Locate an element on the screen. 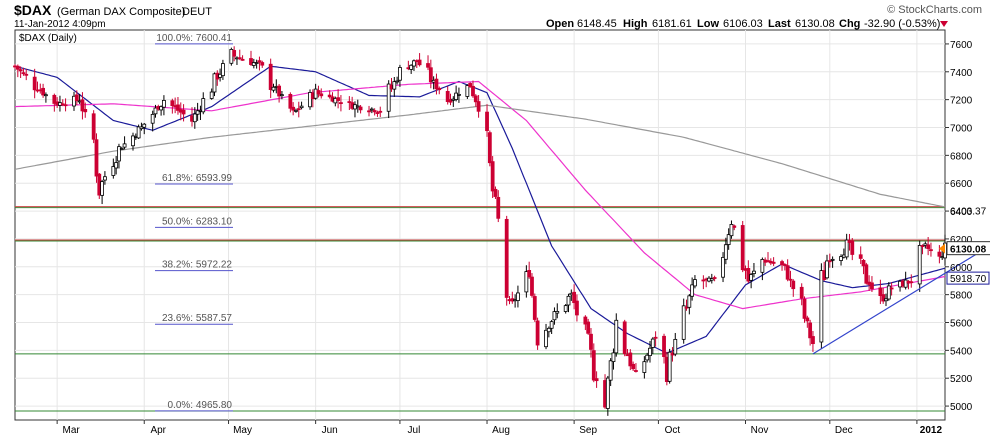 The width and height of the screenshot is (990, 443). y-tick-label: 6000 is located at coordinates (961, 268).